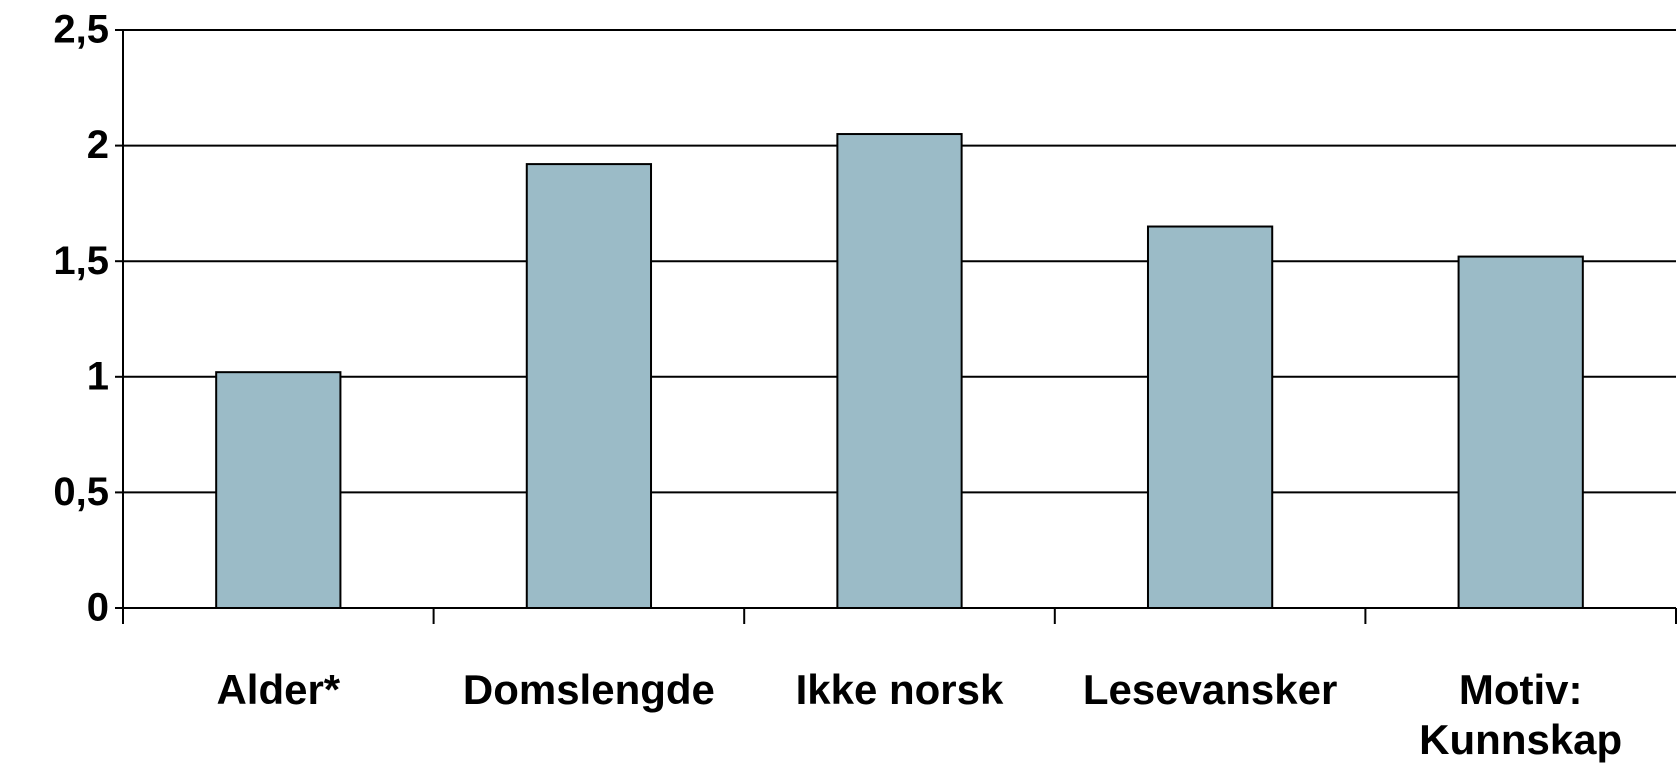 The height and width of the screenshot is (783, 1679). I want to click on x-tick-label: Ikke norsk, so click(899, 689).